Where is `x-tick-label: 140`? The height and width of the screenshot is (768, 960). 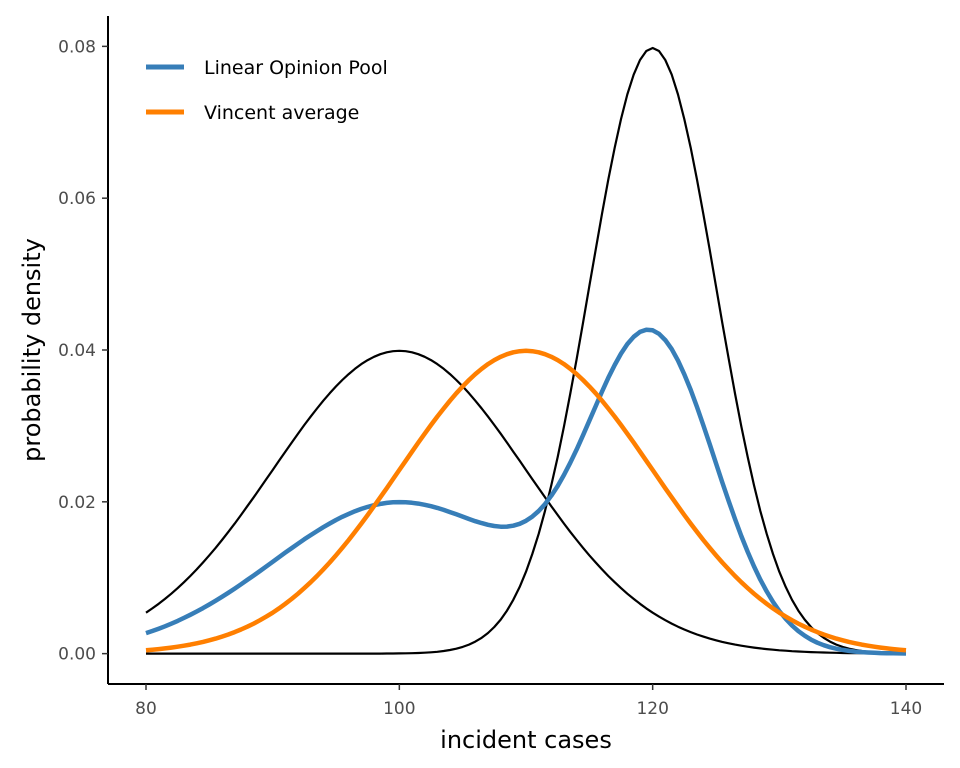
x-tick-label: 140 is located at coordinates (906, 709).